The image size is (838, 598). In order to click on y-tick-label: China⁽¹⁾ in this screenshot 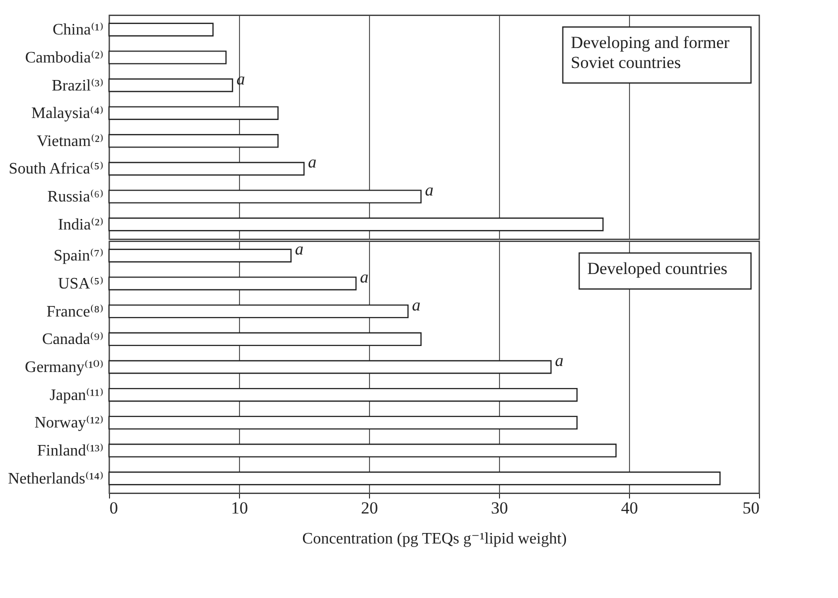, I will do `click(78, 30)`.